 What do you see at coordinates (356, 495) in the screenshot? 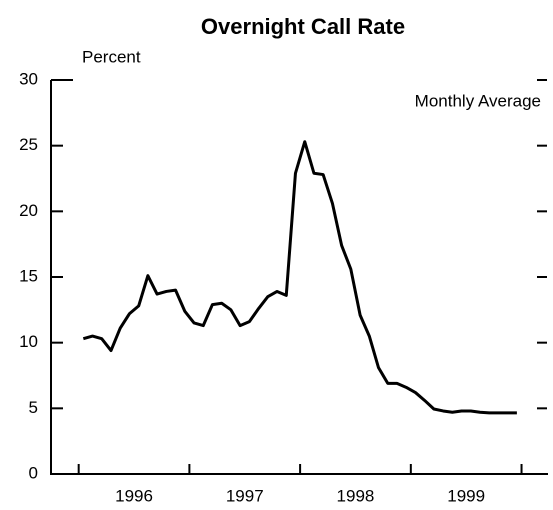
I see `x-tick-label: 1998` at bounding box center [356, 495].